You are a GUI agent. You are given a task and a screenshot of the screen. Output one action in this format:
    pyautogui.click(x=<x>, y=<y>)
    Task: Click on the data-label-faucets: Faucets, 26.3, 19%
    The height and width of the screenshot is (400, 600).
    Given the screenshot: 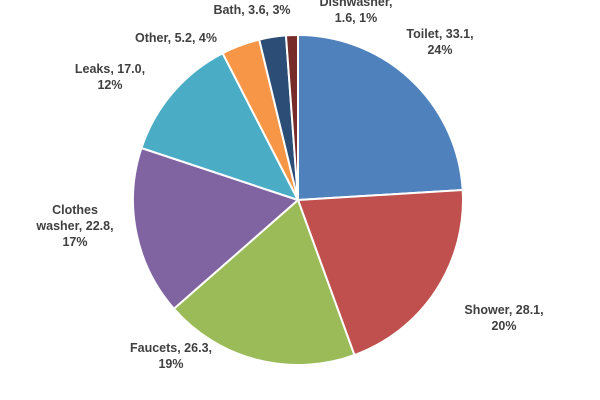 What is the action you would take?
    pyautogui.click(x=171, y=356)
    